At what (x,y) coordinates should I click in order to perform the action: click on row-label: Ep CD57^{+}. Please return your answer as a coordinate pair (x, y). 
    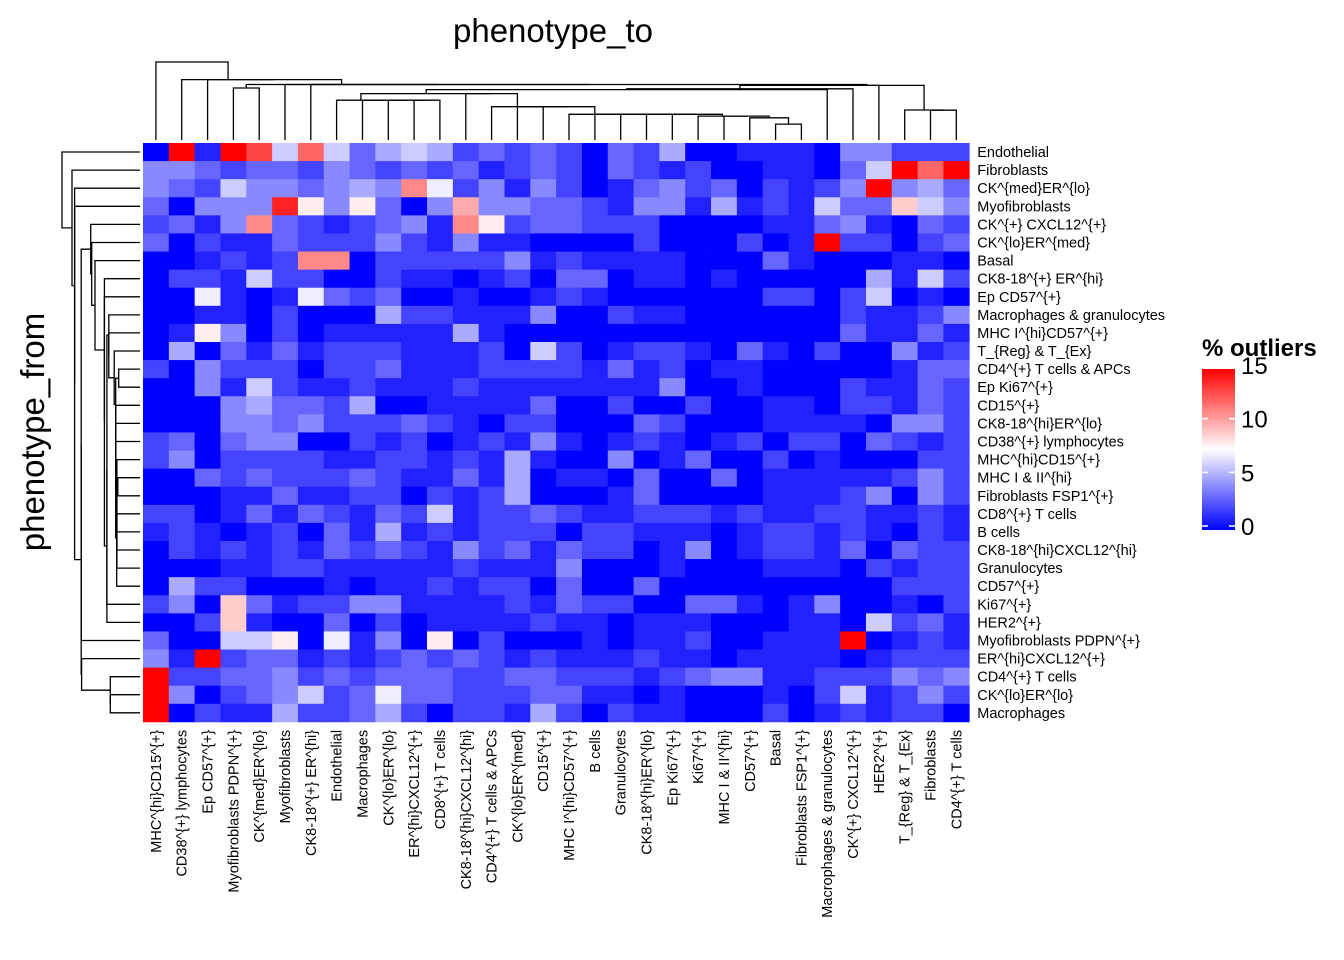
    Looking at the image, I should click on (1019, 298).